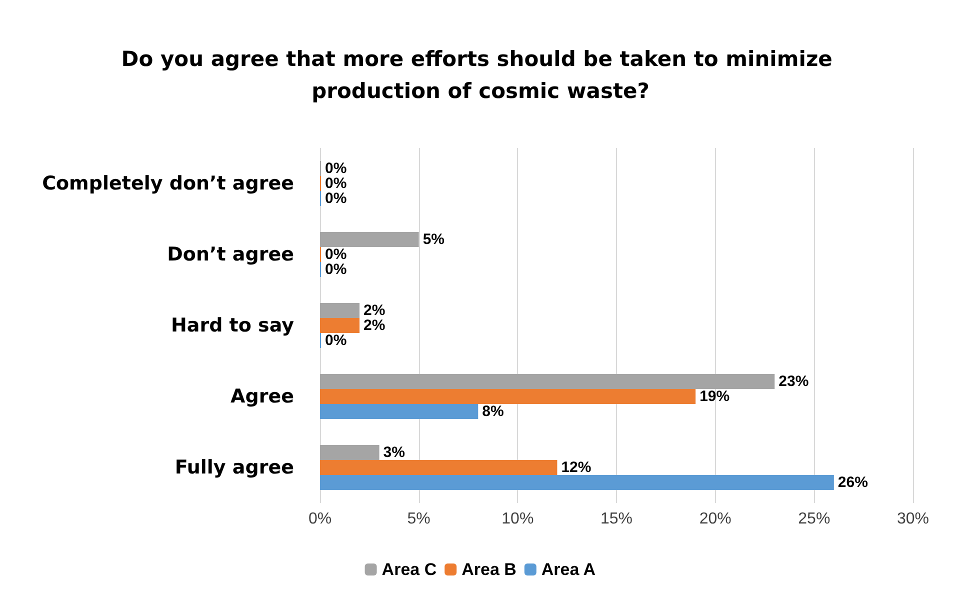 This screenshot has height=604, width=965. I want to click on y-tick-label: Hard to say, so click(233, 325).